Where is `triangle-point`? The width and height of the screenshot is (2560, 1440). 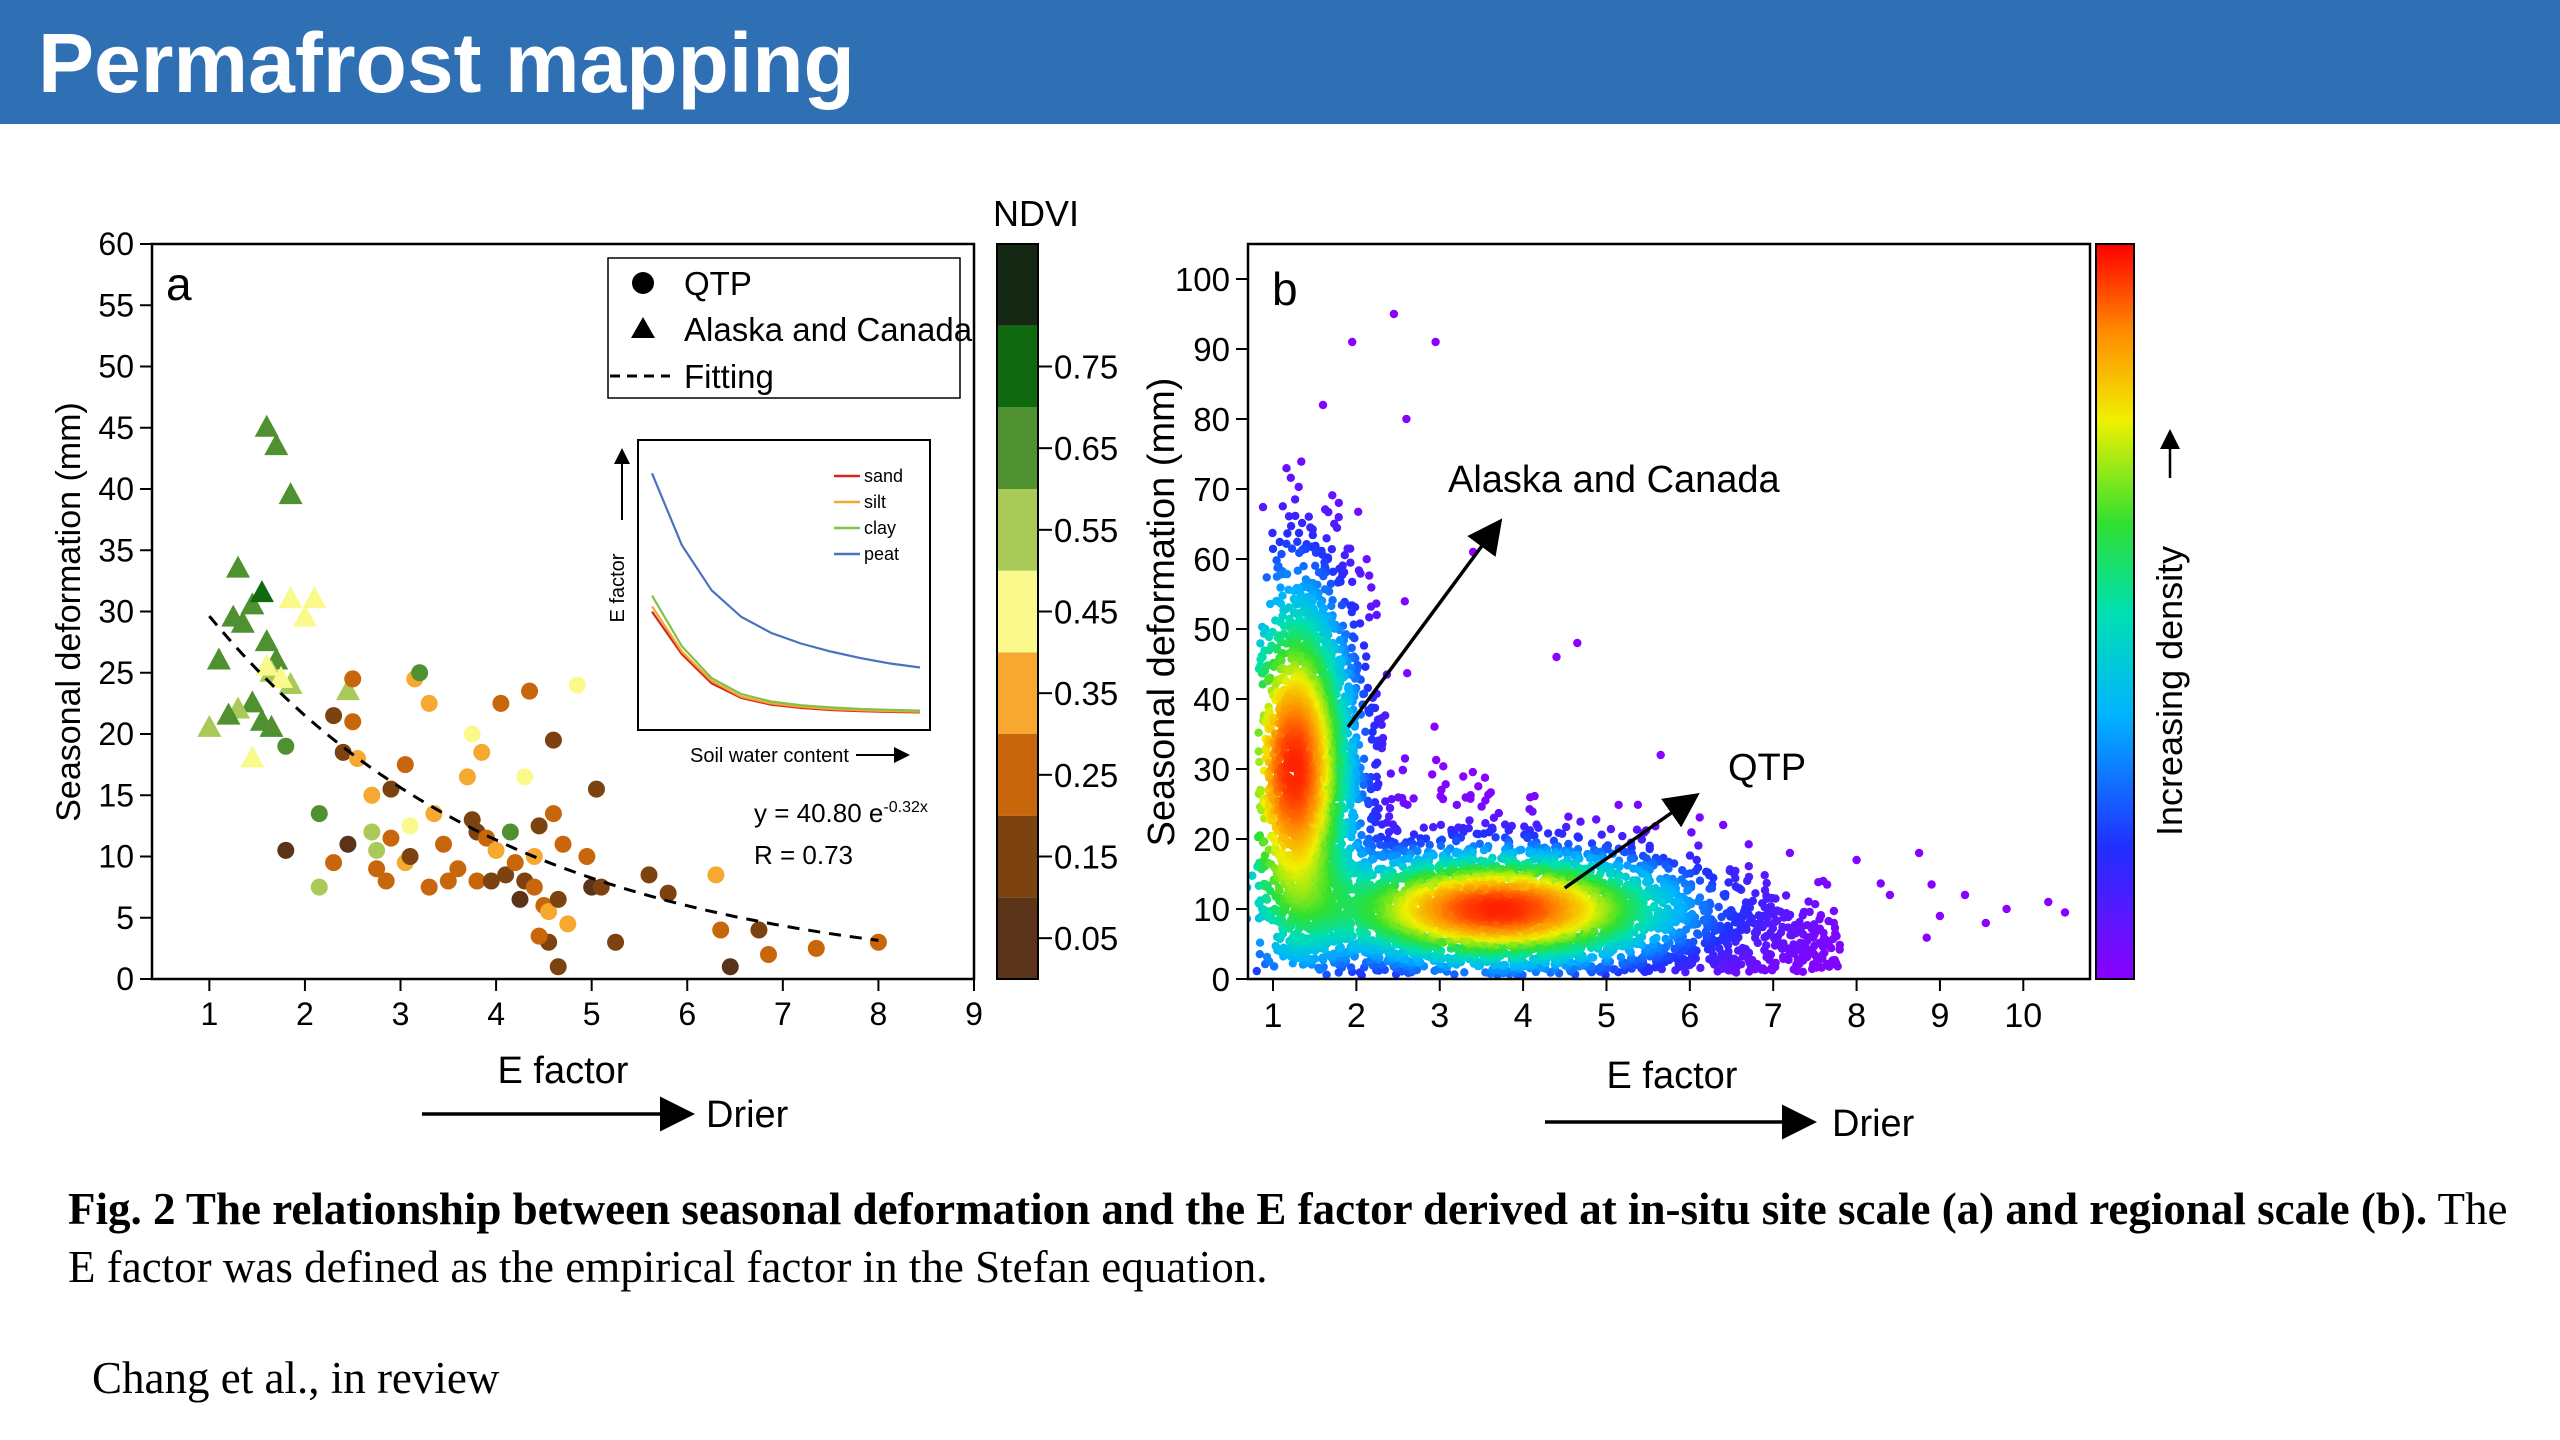
triangle-point is located at coordinates (290, 683).